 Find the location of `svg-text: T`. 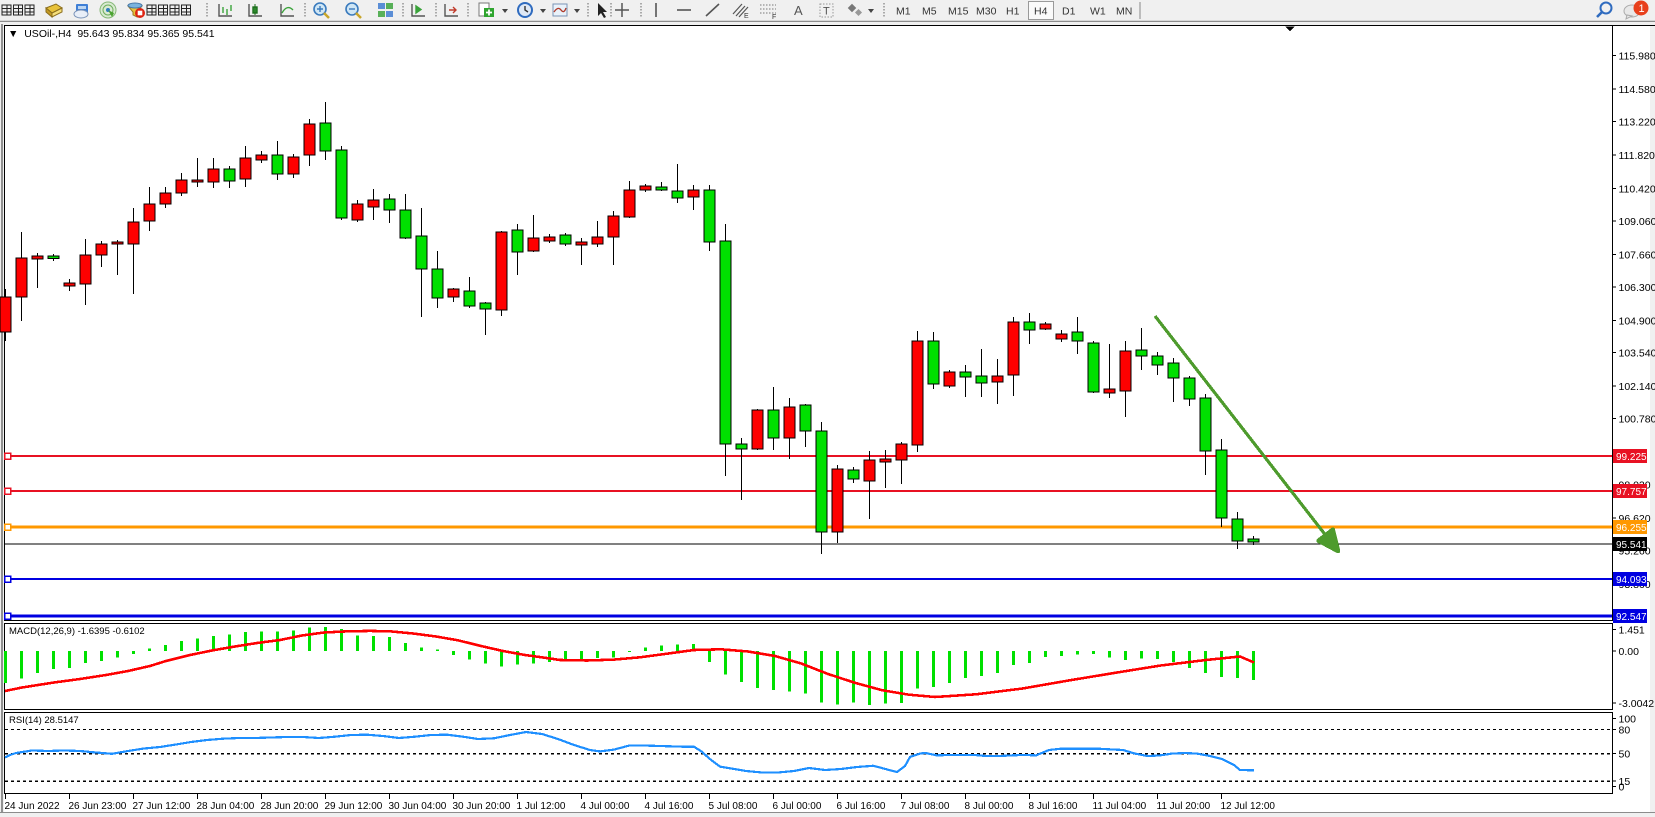

svg-text: T is located at coordinates (826, 12).